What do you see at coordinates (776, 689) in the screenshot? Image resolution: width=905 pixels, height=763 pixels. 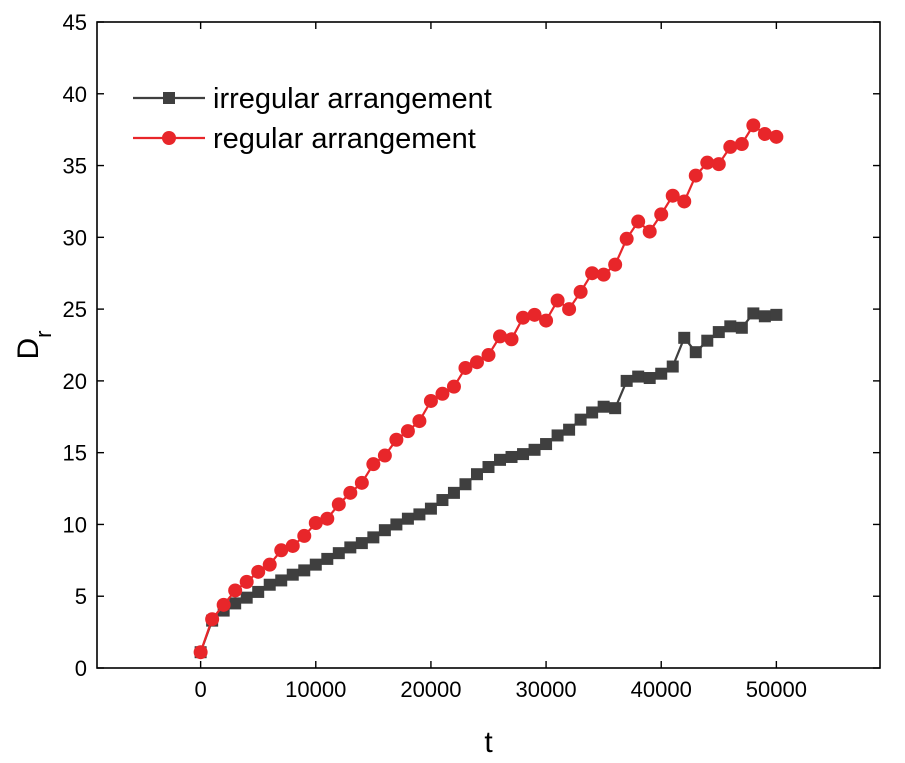 I see `x-tick-label: 50000` at bounding box center [776, 689].